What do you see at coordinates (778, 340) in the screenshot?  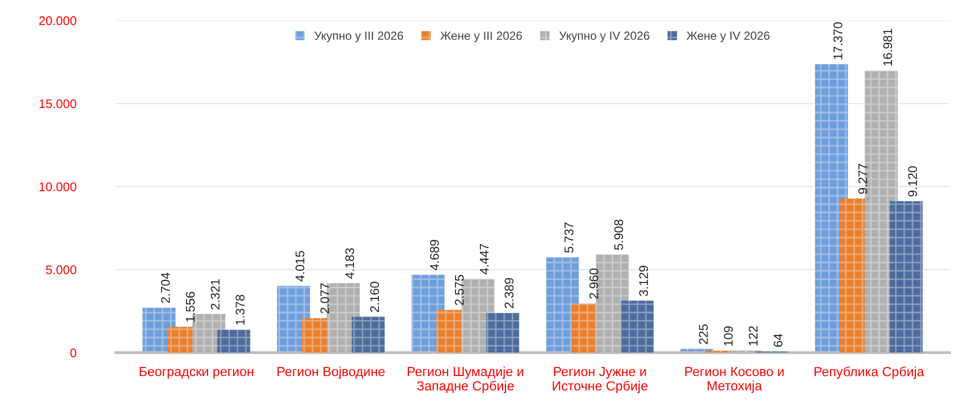 I see `data-label: 64` at bounding box center [778, 340].